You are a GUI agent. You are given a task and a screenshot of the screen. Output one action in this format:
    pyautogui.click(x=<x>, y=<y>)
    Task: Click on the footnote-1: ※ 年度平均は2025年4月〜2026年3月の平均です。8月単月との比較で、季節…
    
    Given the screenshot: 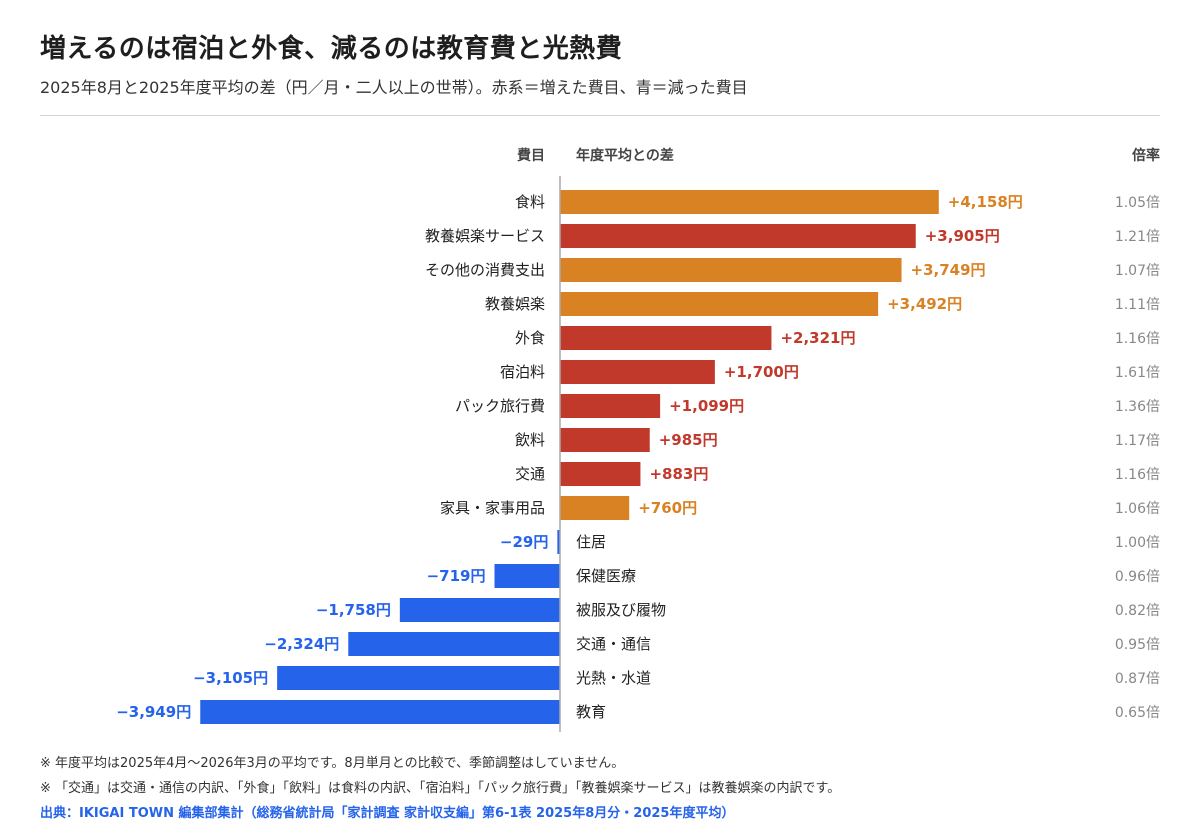 What is the action you would take?
    pyautogui.click(x=332, y=763)
    